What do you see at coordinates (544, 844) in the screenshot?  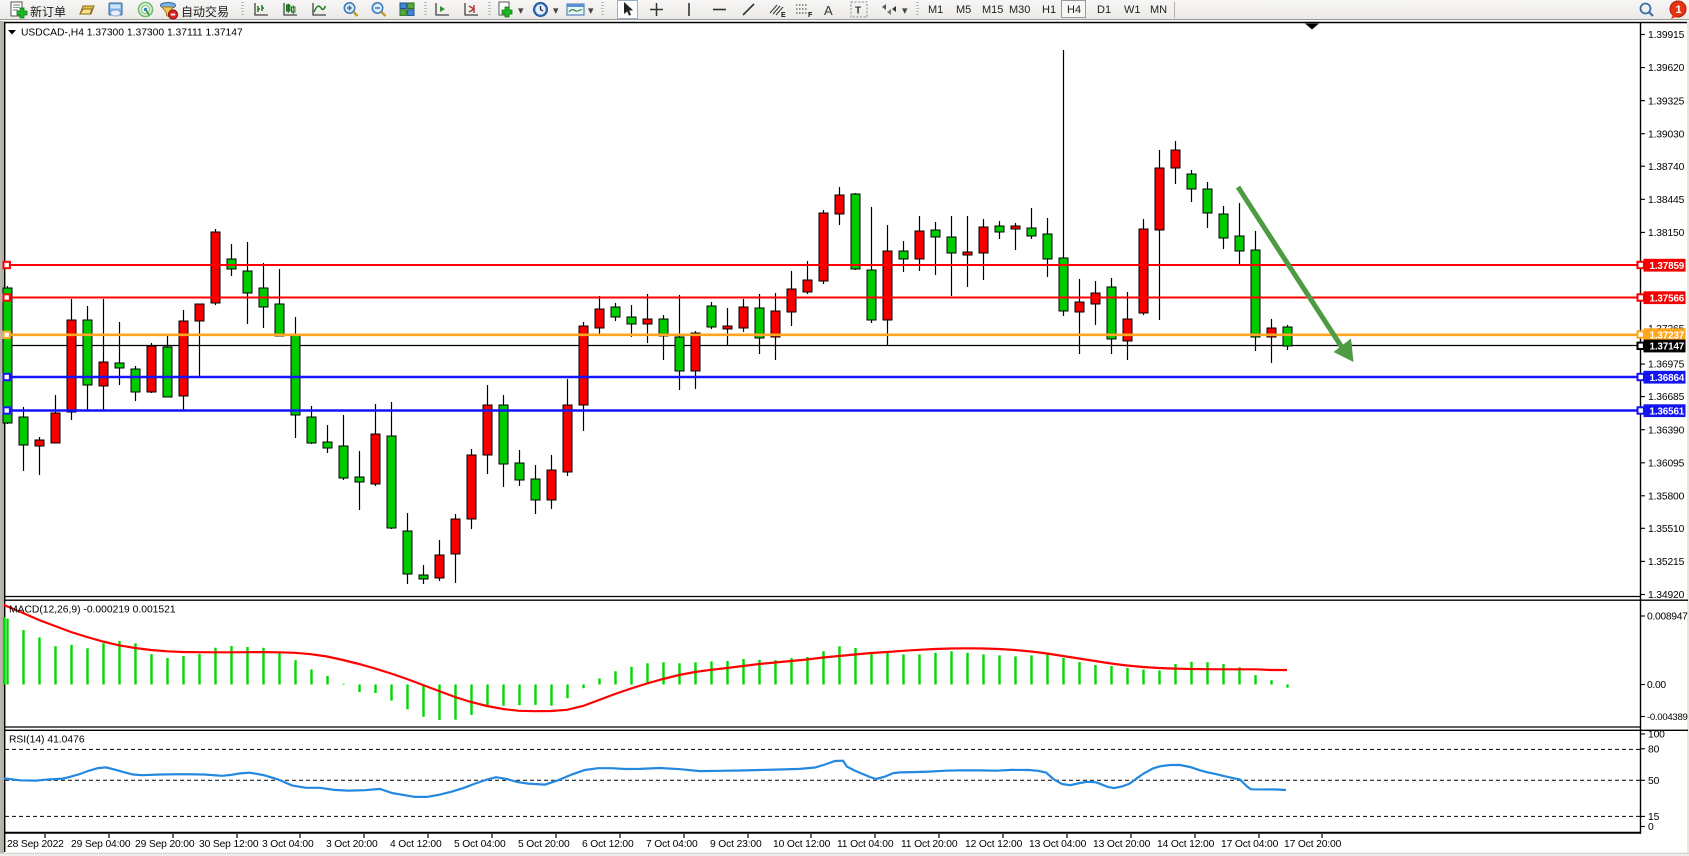 I see `svg-text: 5 Oct 20:00` at bounding box center [544, 844].